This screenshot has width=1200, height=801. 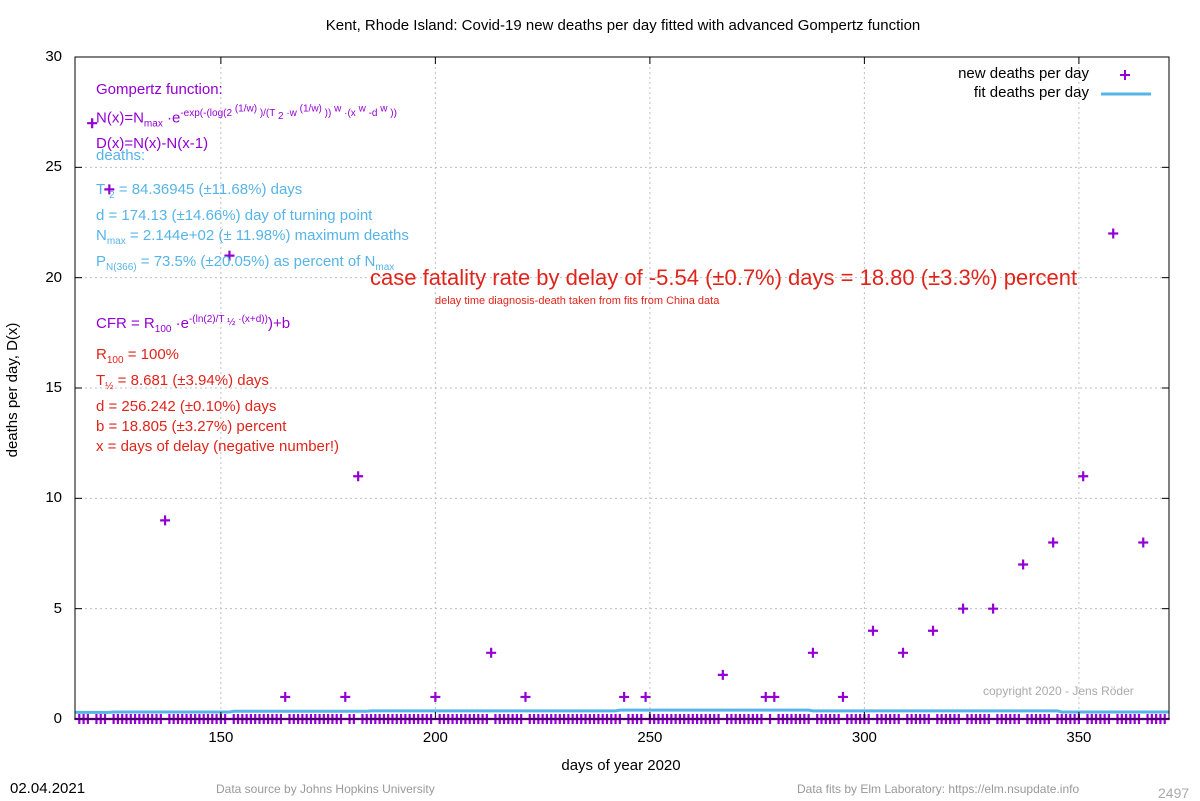 What do you see at coordinates (199, 191) in the screenshot?
I see `deaths-t2: T 2 = 84.36945 (±11.68%) days` at bounding box center [199, 191].